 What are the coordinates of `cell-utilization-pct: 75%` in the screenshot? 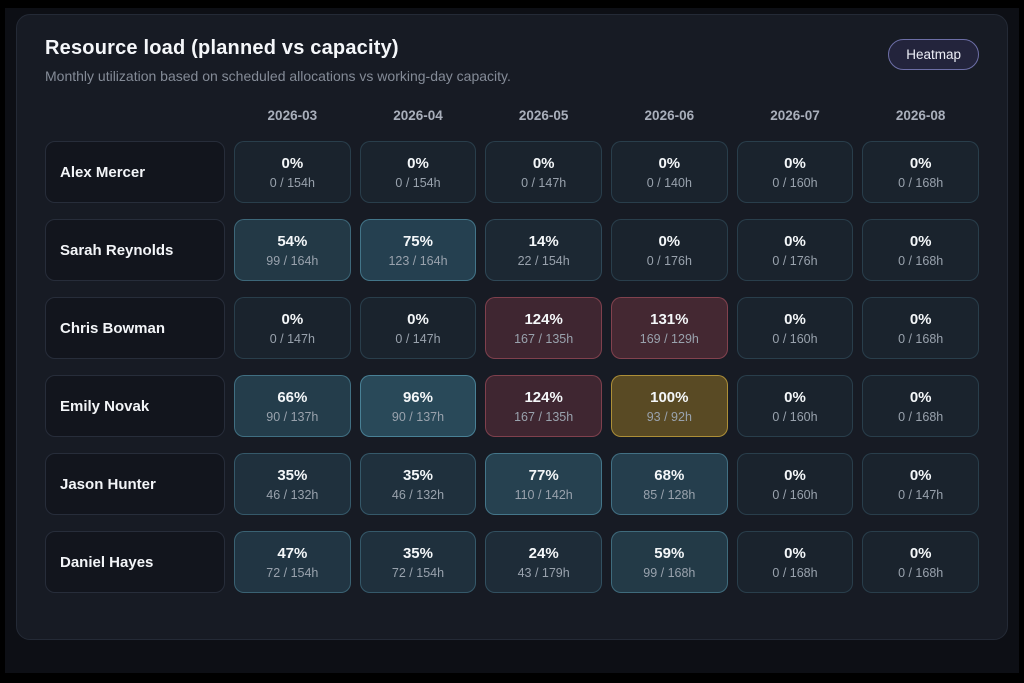 It's located at (417, 241).